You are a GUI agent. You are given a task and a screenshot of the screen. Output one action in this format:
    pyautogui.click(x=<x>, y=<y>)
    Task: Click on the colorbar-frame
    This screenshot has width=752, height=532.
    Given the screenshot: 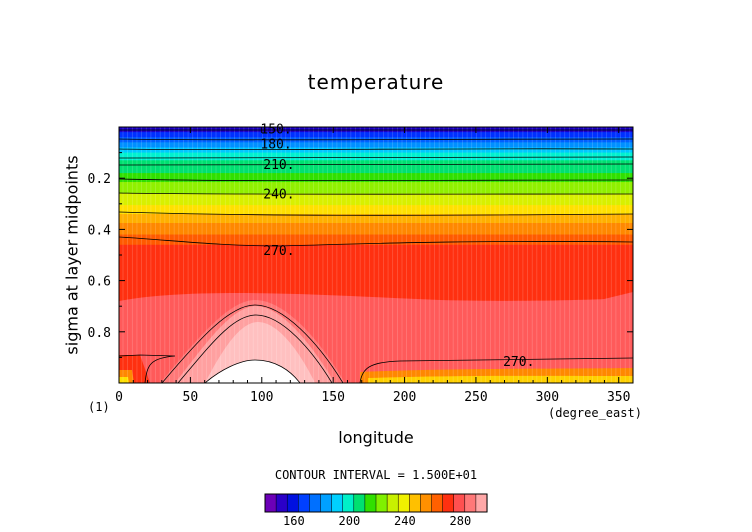 What is the action you would take?
    pyautogui.click(x=376, y=503)
    